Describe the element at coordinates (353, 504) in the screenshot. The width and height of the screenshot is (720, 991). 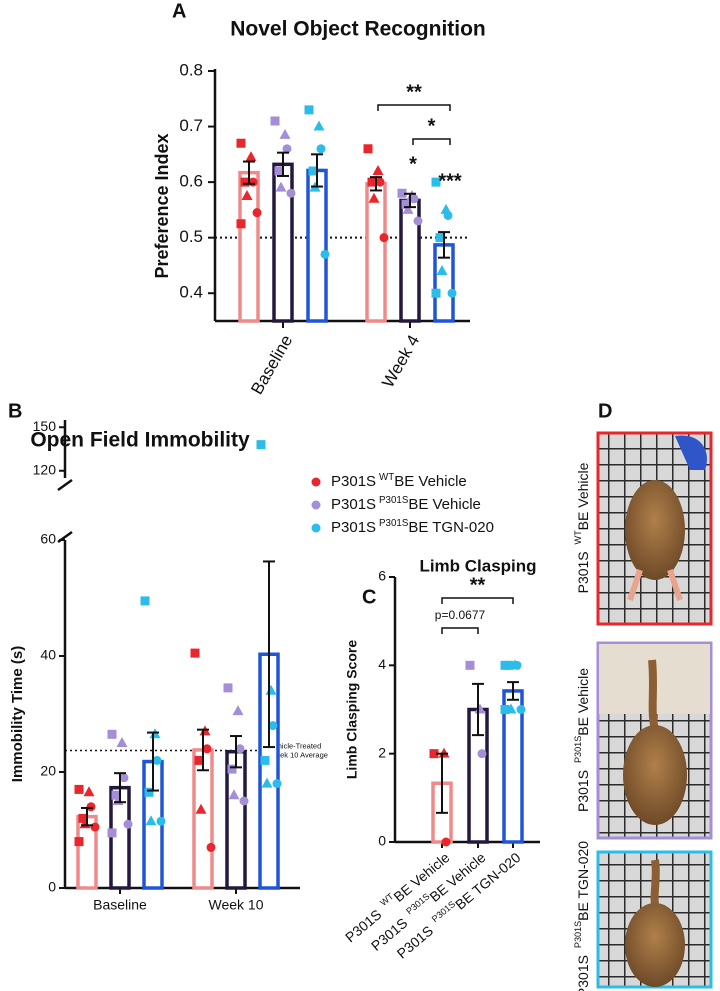
I see `legend-label-base: P301S` at that location.